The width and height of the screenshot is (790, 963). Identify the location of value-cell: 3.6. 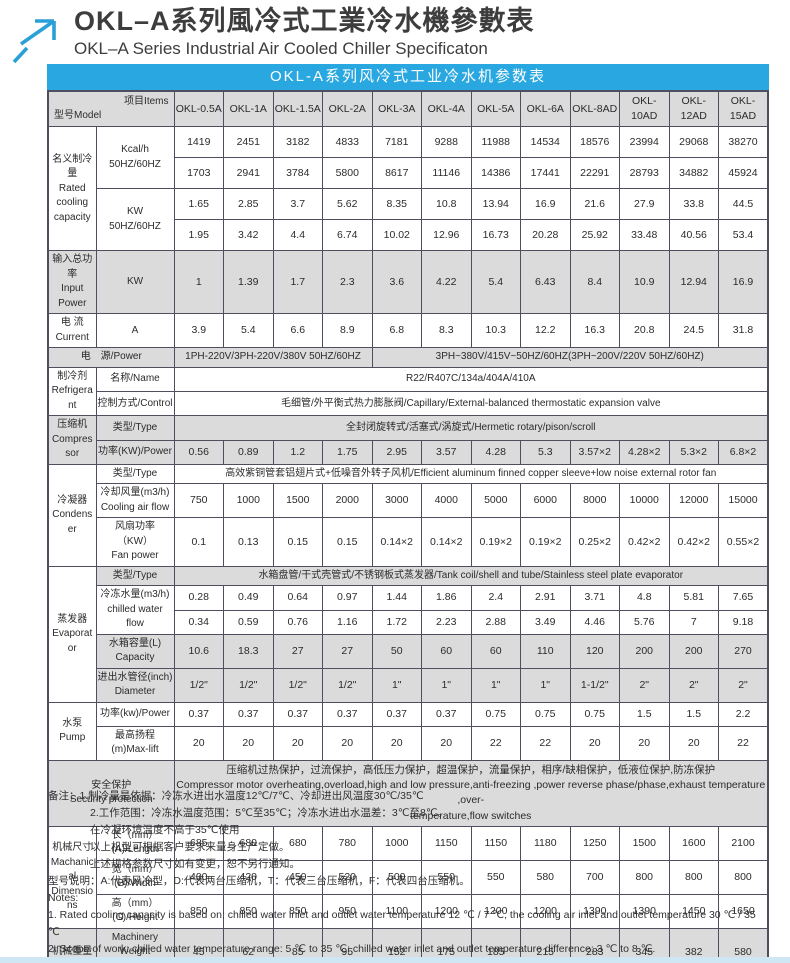
(396, 282).